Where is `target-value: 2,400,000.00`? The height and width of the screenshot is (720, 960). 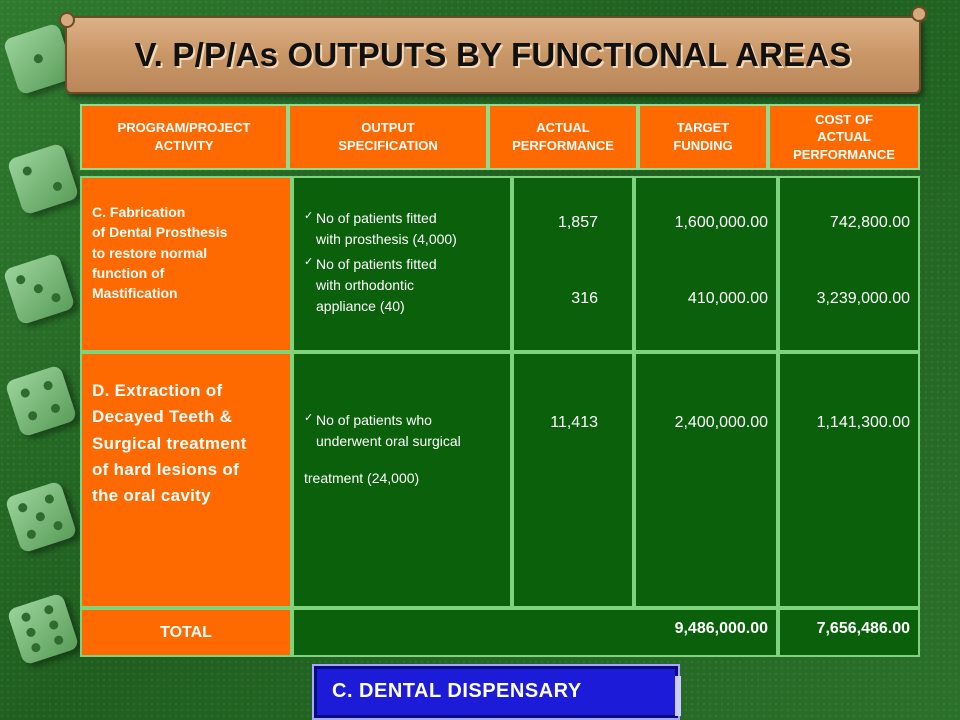 target-value: 2,400,000.00 is located at coordinates (721, 422).